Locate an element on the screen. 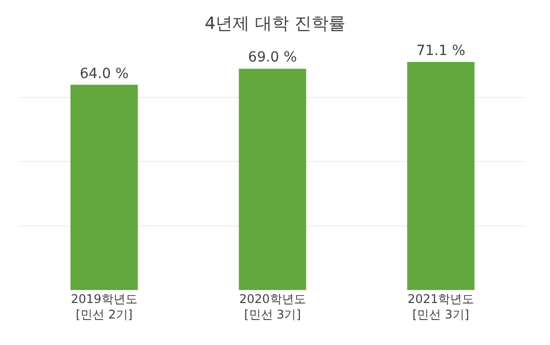 This screenshot has width=550, height=345. x-tick-label: 2021학년도 [민선 3기] is located at coordinates (441, 307).